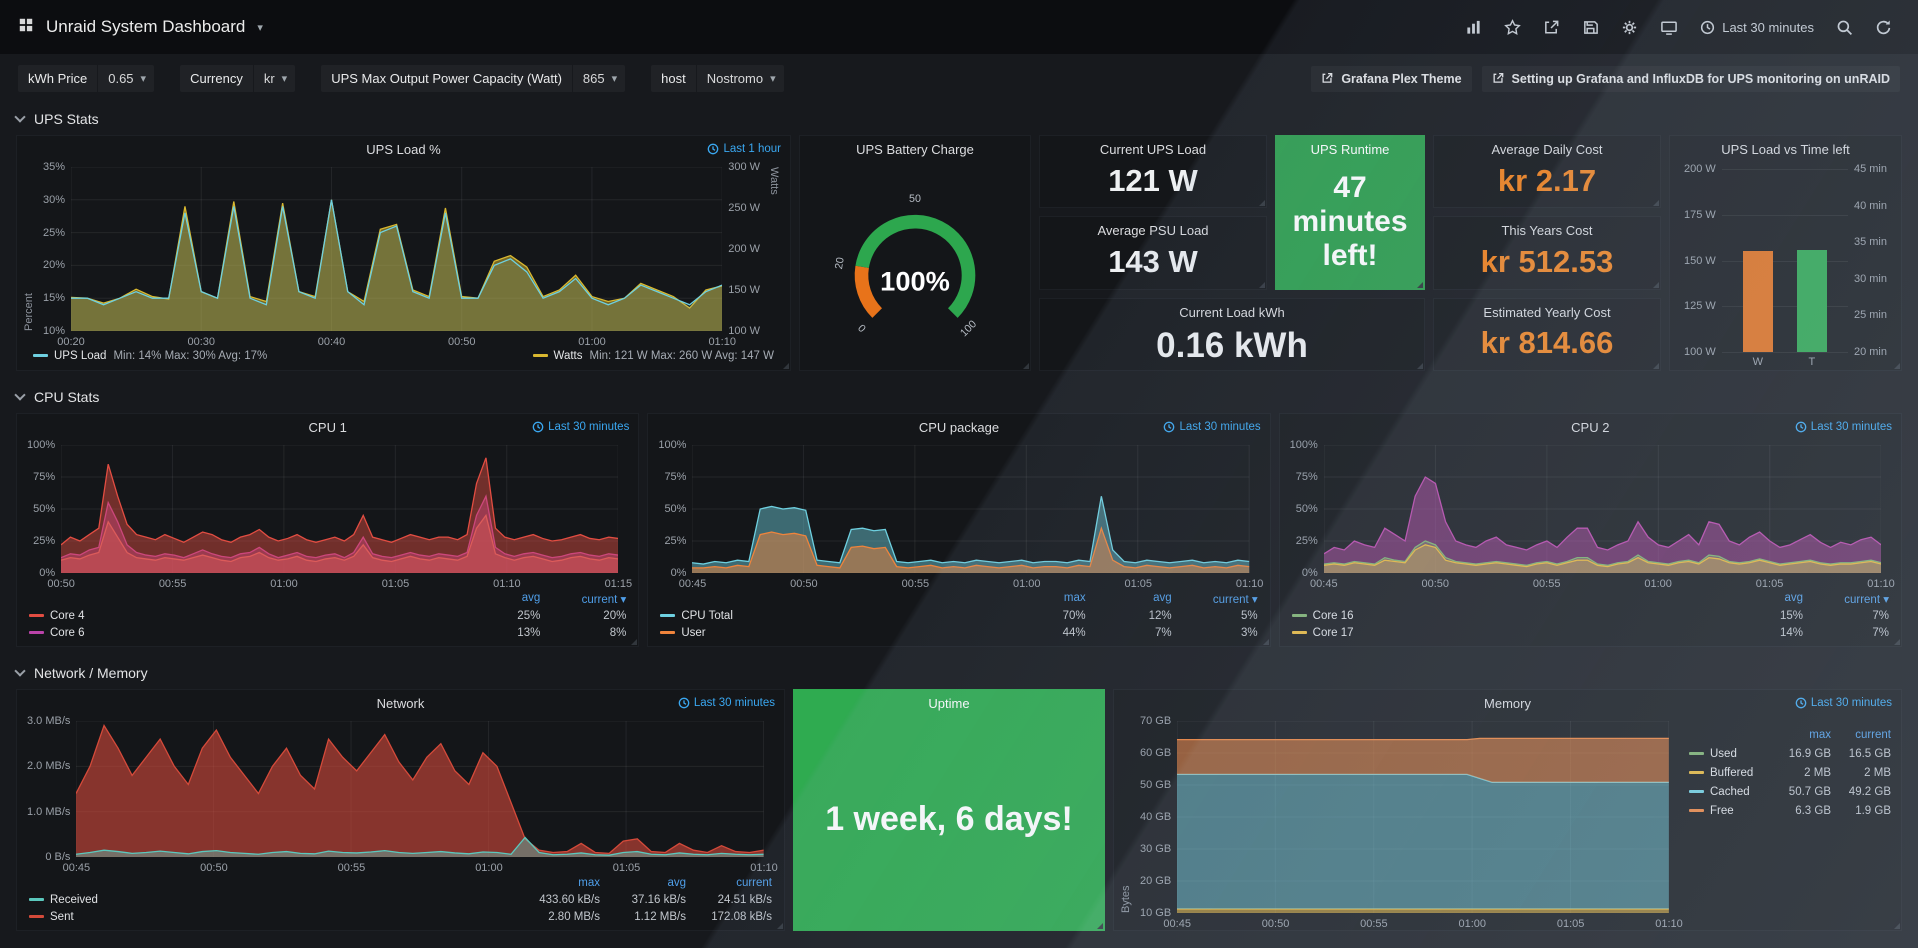 This screenshot has width=1918, height=948. I want to click on panel-header: Memory, so click(1507, 703).